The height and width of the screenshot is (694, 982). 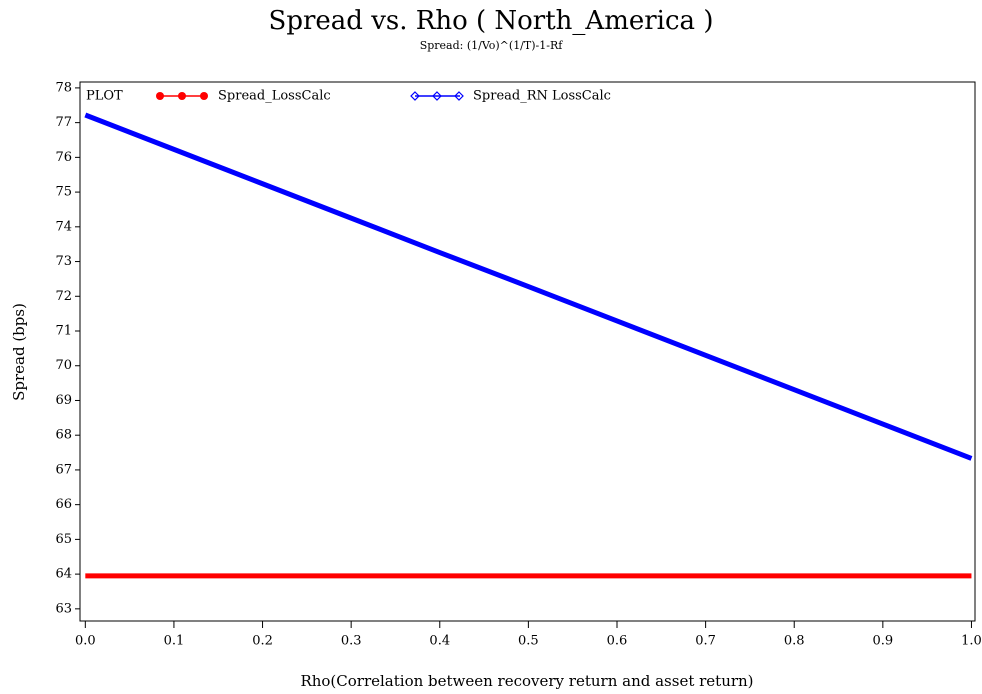 I want to click on x-tick-label: 0.6, so click(x=617, y=641).